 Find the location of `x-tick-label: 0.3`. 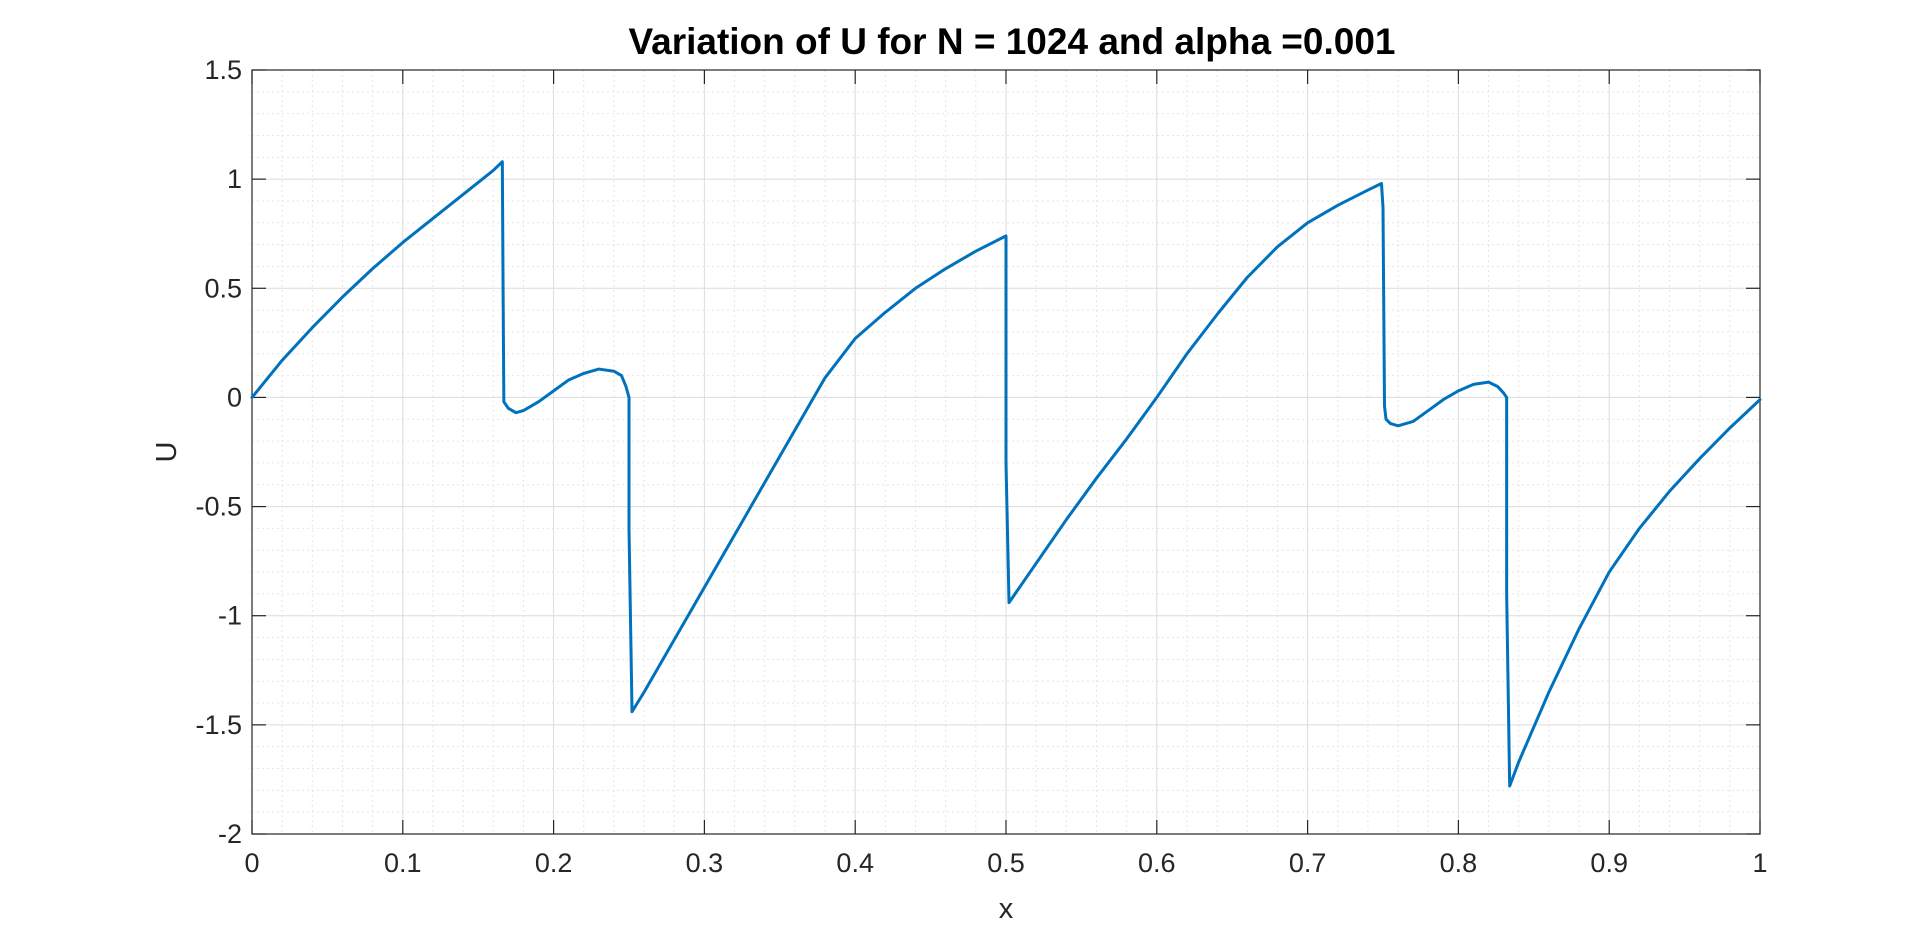

x-tick-label: 0.3 is located at coordinates (705, 863).